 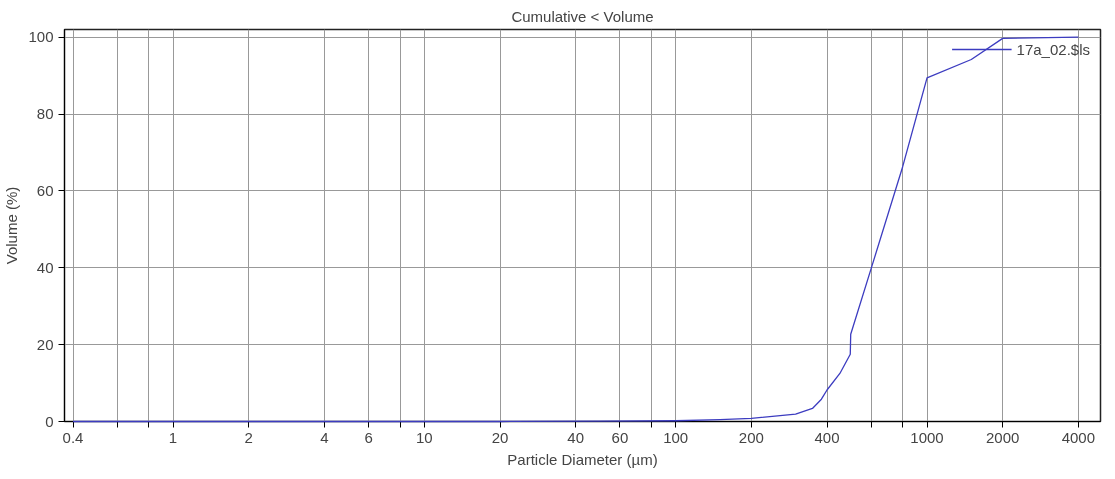 I want to click on y-tick-label: 60, so click(x=45, y=190).